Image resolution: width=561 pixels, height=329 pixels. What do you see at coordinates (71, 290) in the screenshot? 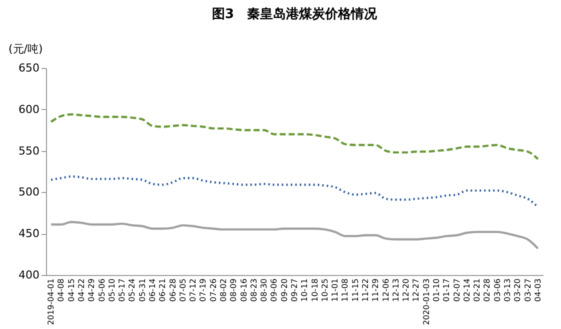
I see `x-tick-label: 04-15` at bounding box center [71, 290].